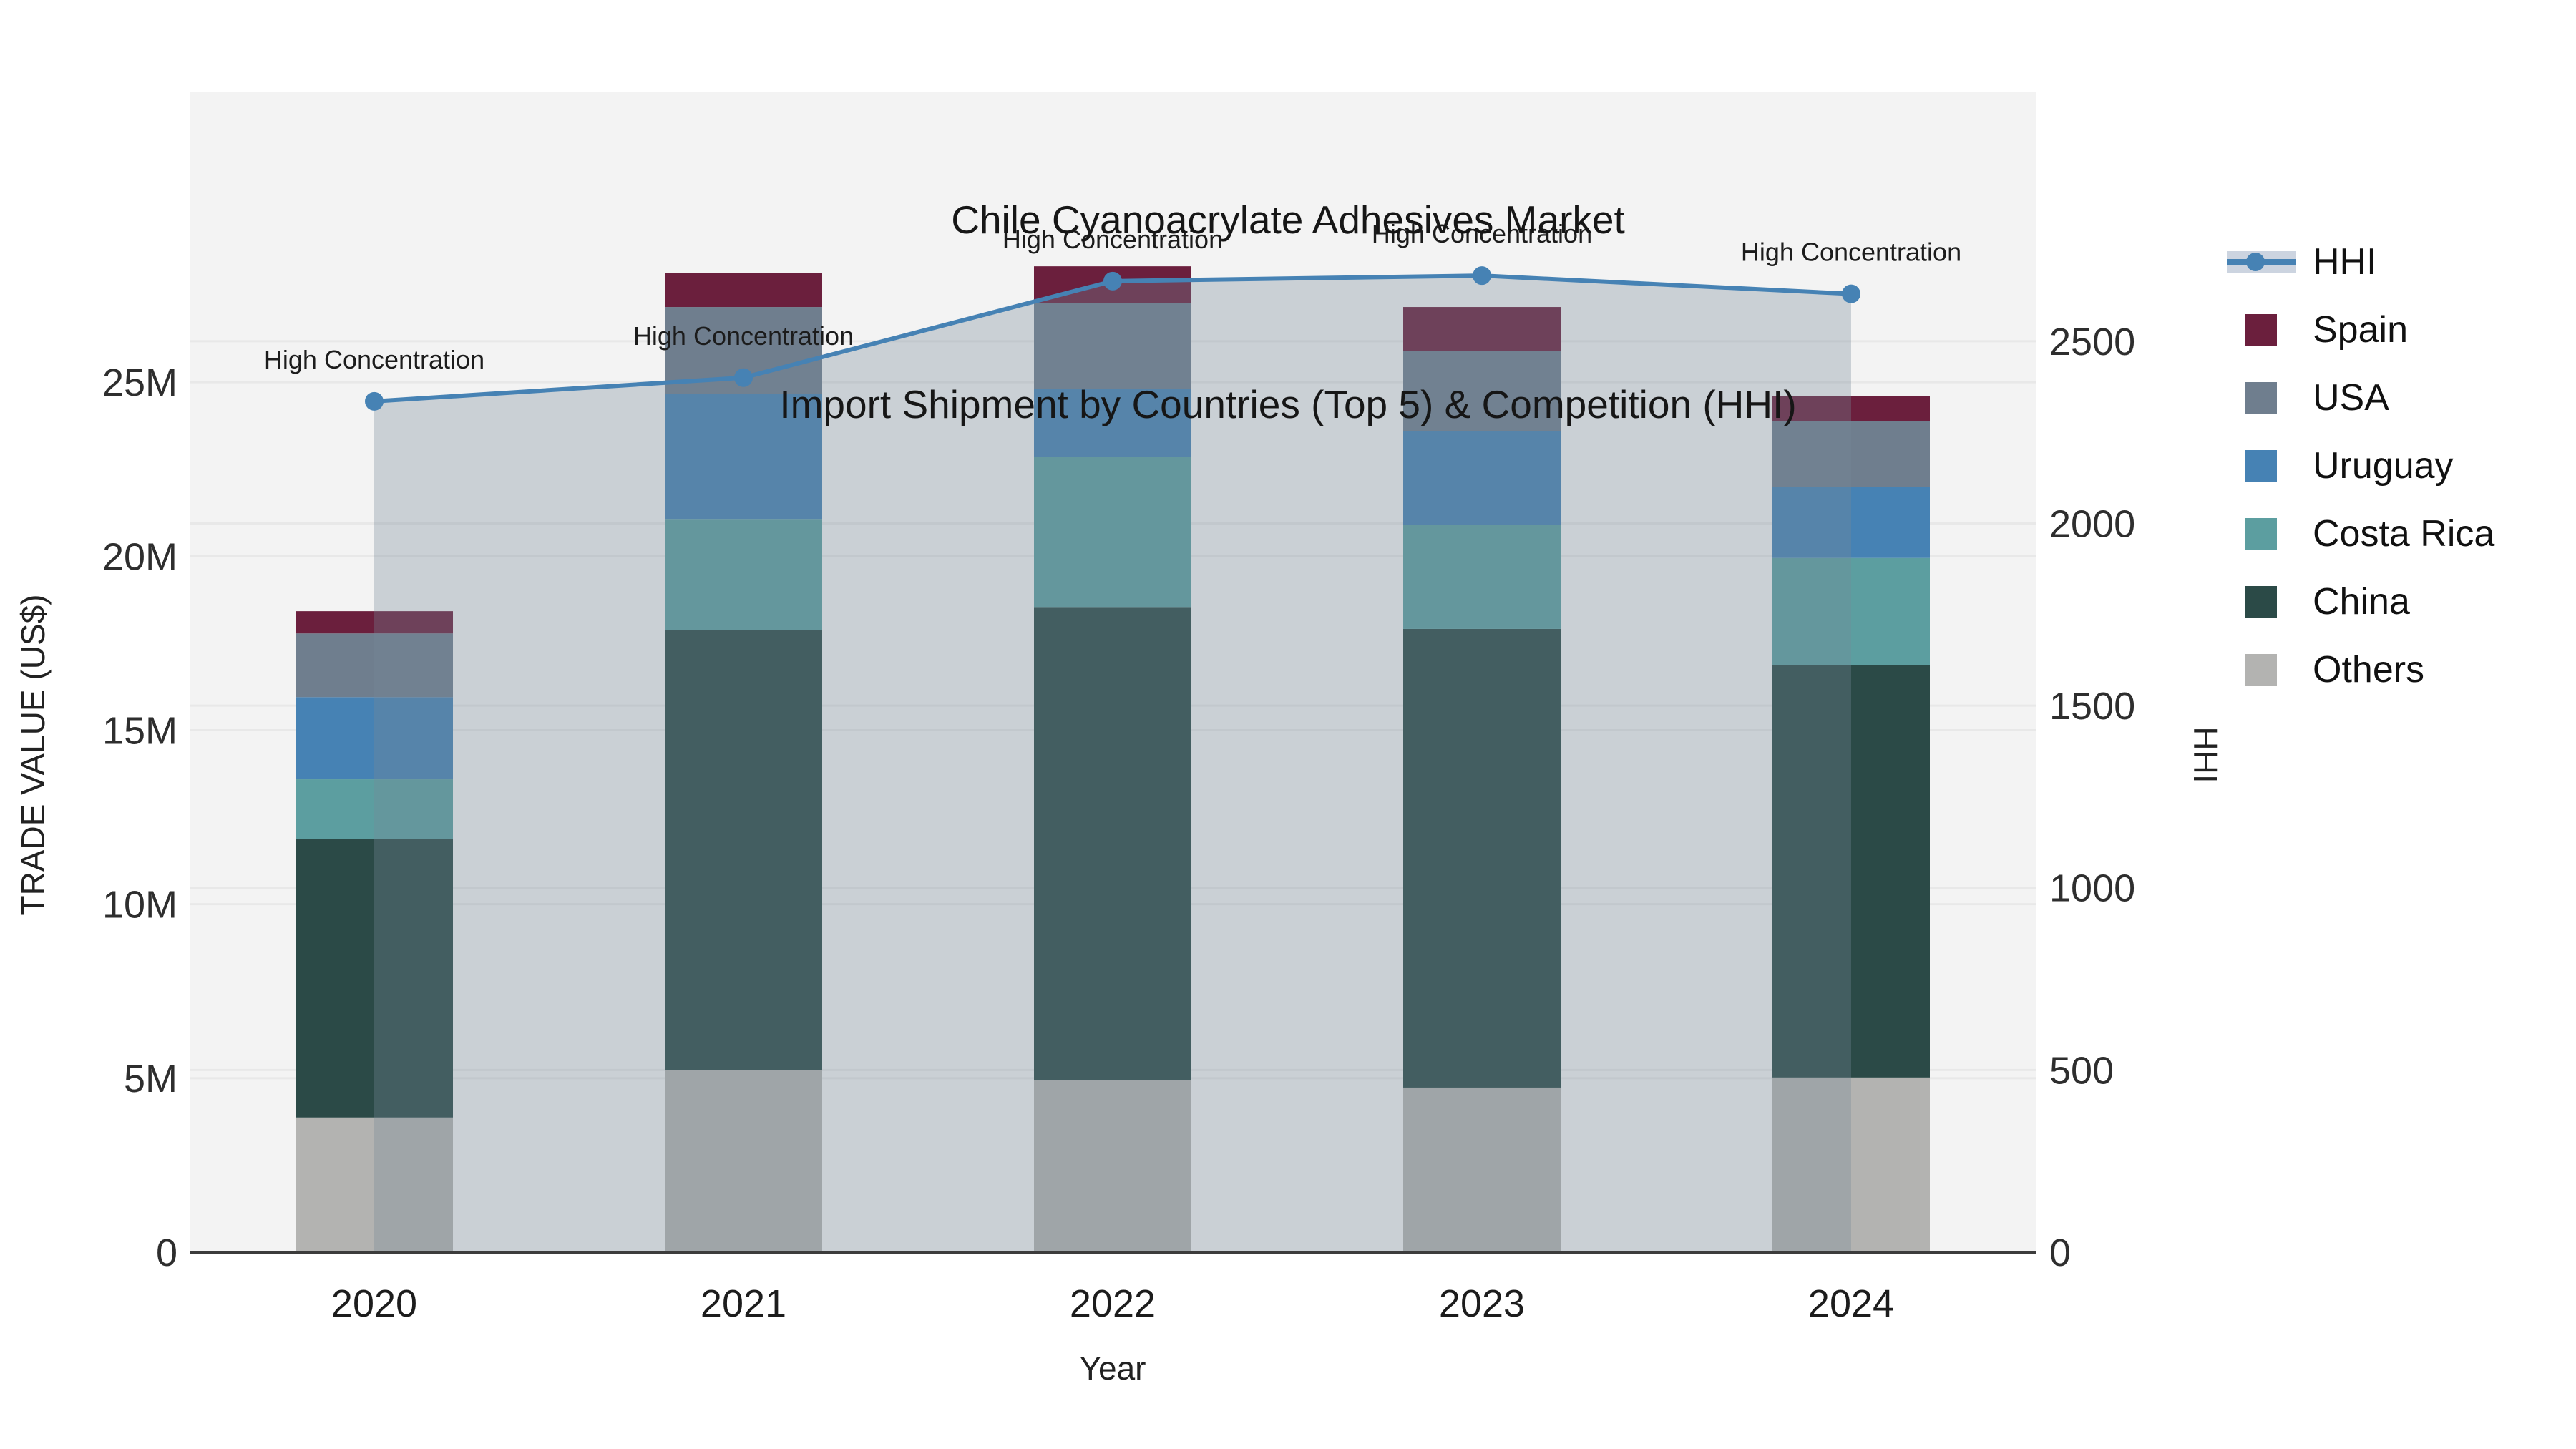 The height and width of the screenshot is (1449, 2576). What do you see at coordinates (743, 336) in the screenshot?
I see `annotation-2021: High Concentration` at bounding box center [743, 336].